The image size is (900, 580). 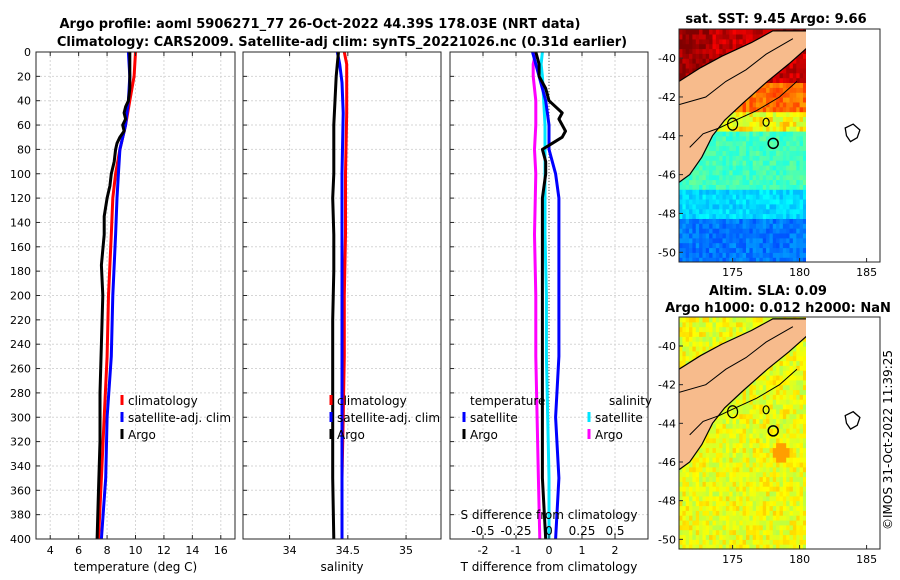 I want to click on series-line-t-argo, so click(x=550, y=295).